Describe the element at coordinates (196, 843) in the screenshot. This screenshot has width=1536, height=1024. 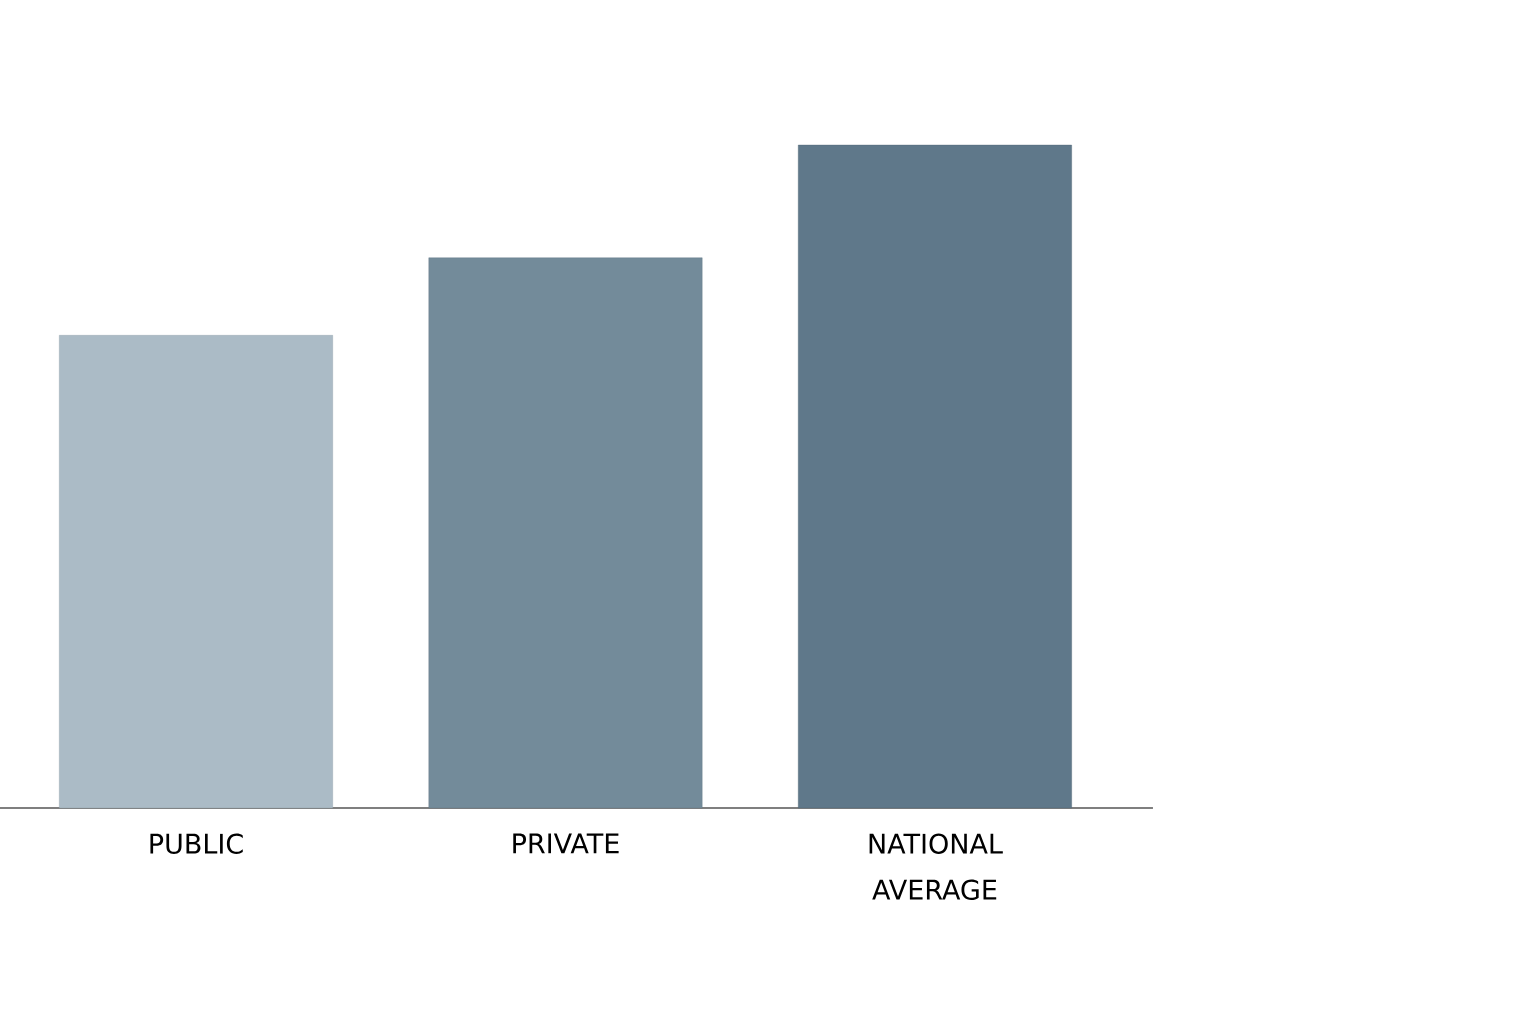
I see `x-tick-label: PUBLIC` at that location.